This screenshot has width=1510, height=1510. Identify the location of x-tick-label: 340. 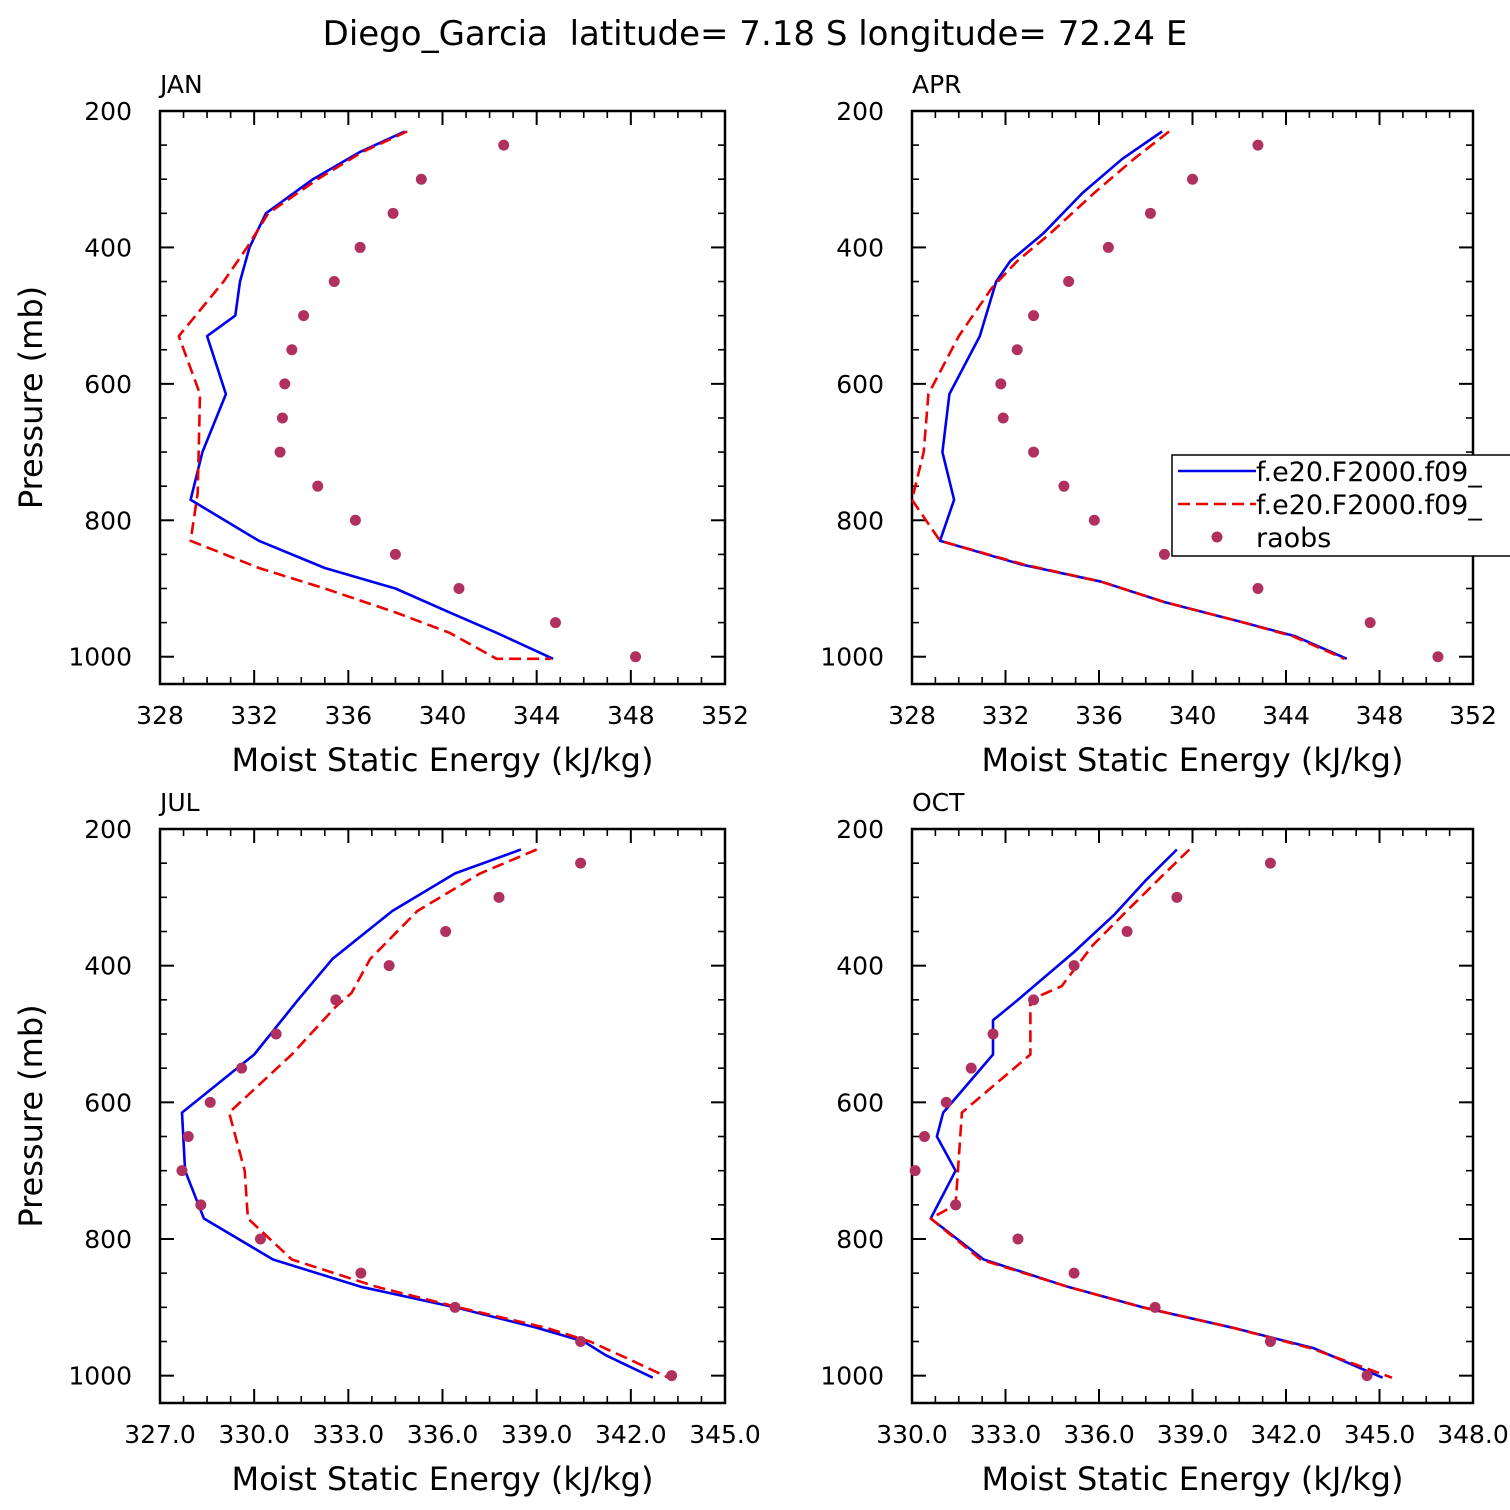
(1193, 715).